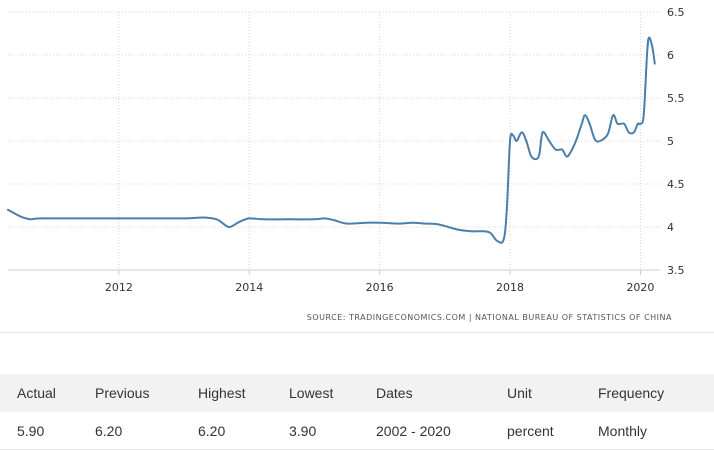 This screenshot has height=450, width=714. What do you see at coordinates (243, 431) in the screenshot?
I see `value-highest: 6.20` at bounding box center [243, 431].